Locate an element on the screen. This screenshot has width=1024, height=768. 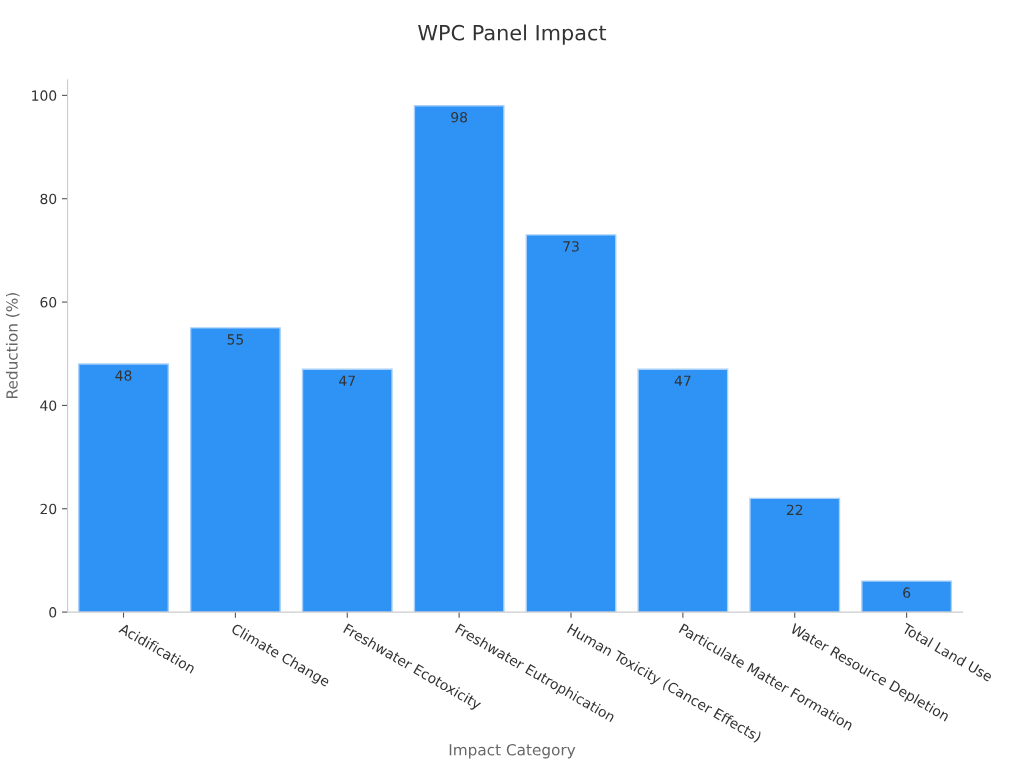
x-axis-title: Impact Category is located at coordinates (512, 751).